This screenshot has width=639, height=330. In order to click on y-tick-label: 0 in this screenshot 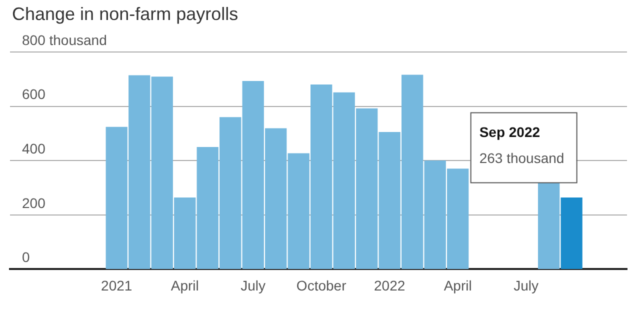, I will do `click(26, 257)`.